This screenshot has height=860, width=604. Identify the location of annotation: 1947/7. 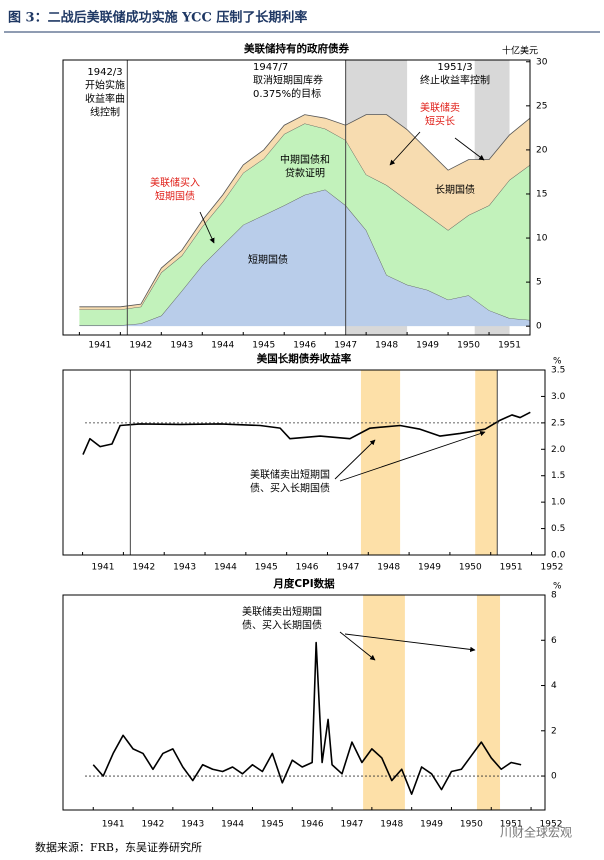
(270, 67).